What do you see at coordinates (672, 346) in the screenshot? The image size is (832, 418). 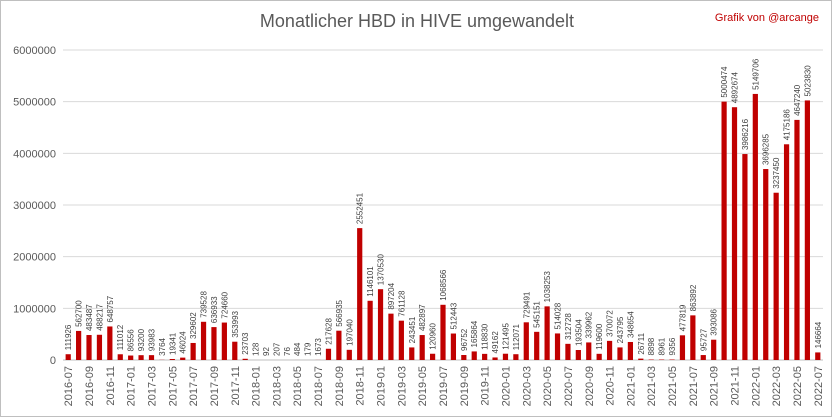 I see `bar-value-label: 9356` at bounding box center [672, 346].